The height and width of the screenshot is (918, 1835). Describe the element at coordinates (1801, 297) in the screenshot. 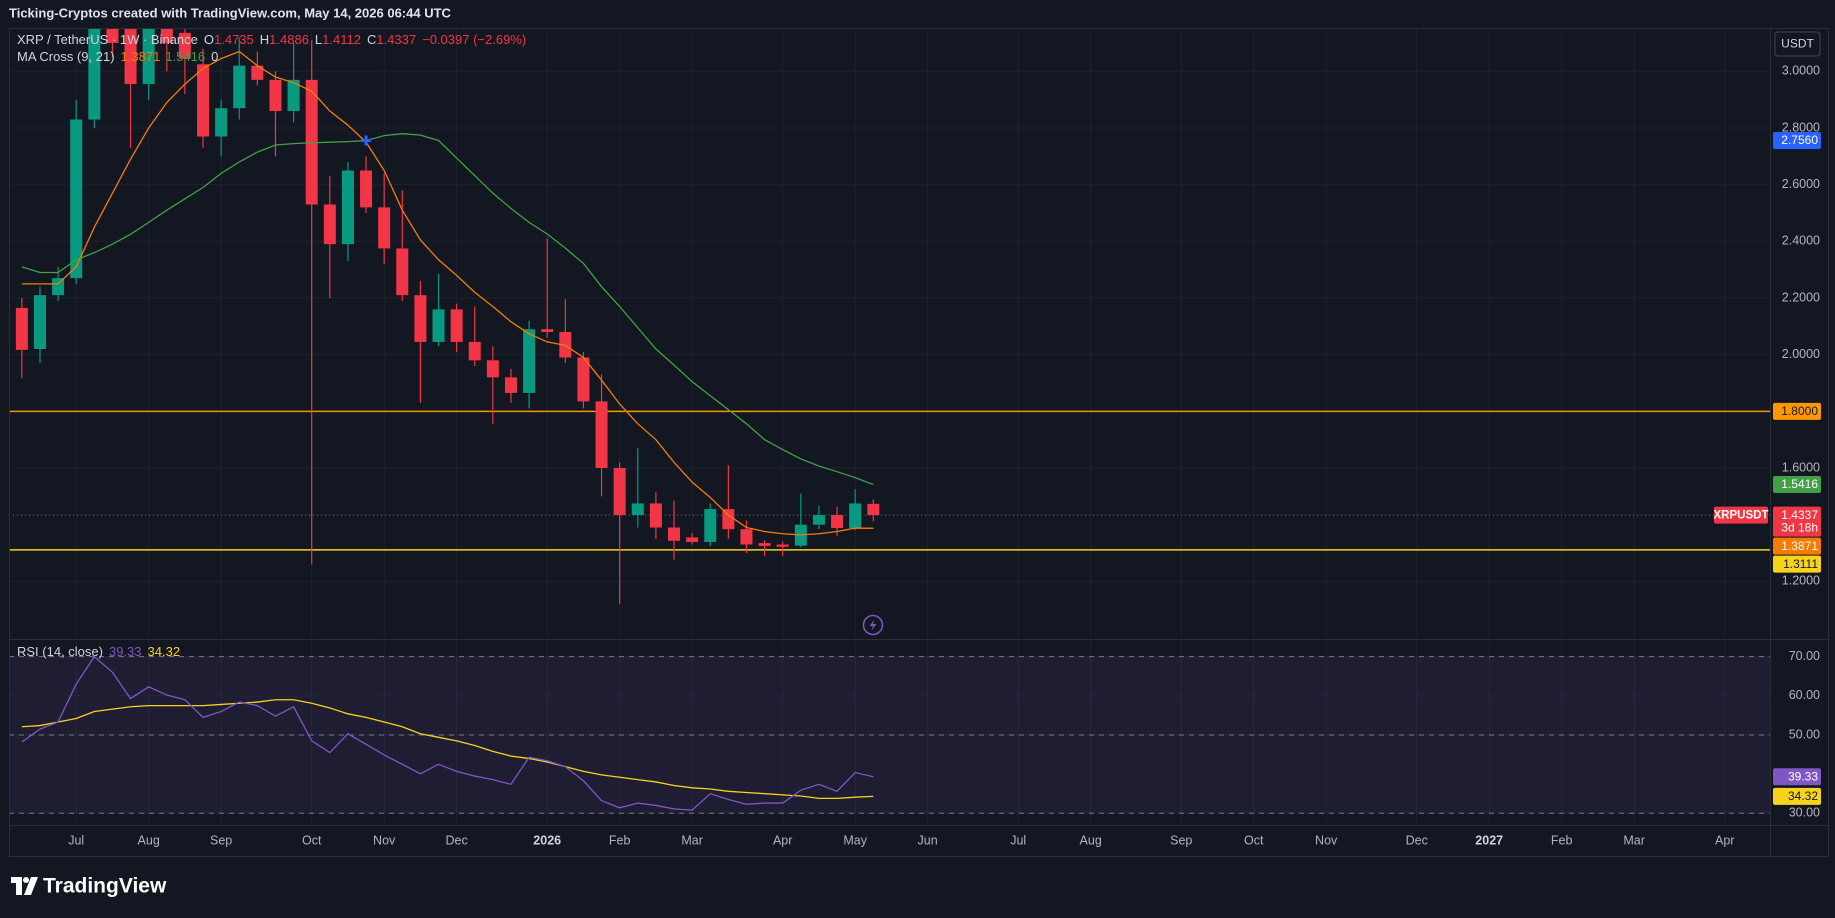

I see `y-tick-label: 2.2000` at that location.